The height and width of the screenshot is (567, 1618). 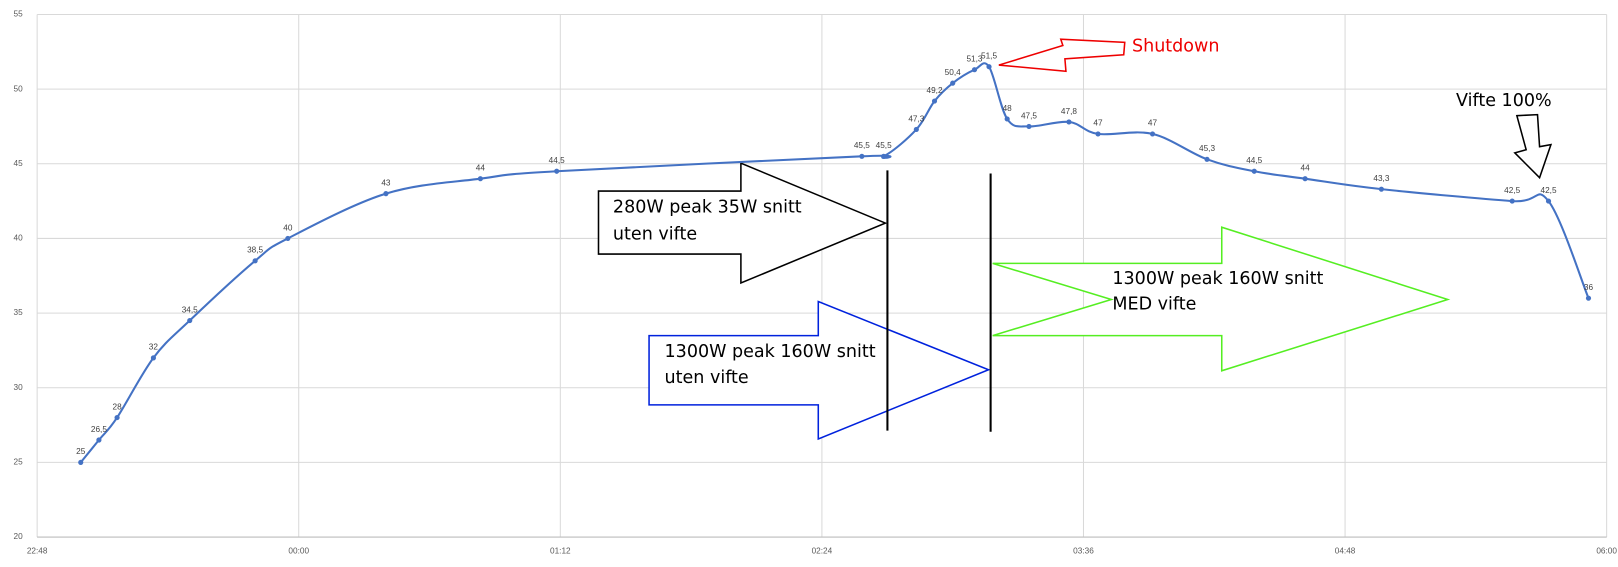 What do you see at coordinates (19, 462) in the screenshot?
I see `y-tick-label: 25` at bounding box center [19, 462].